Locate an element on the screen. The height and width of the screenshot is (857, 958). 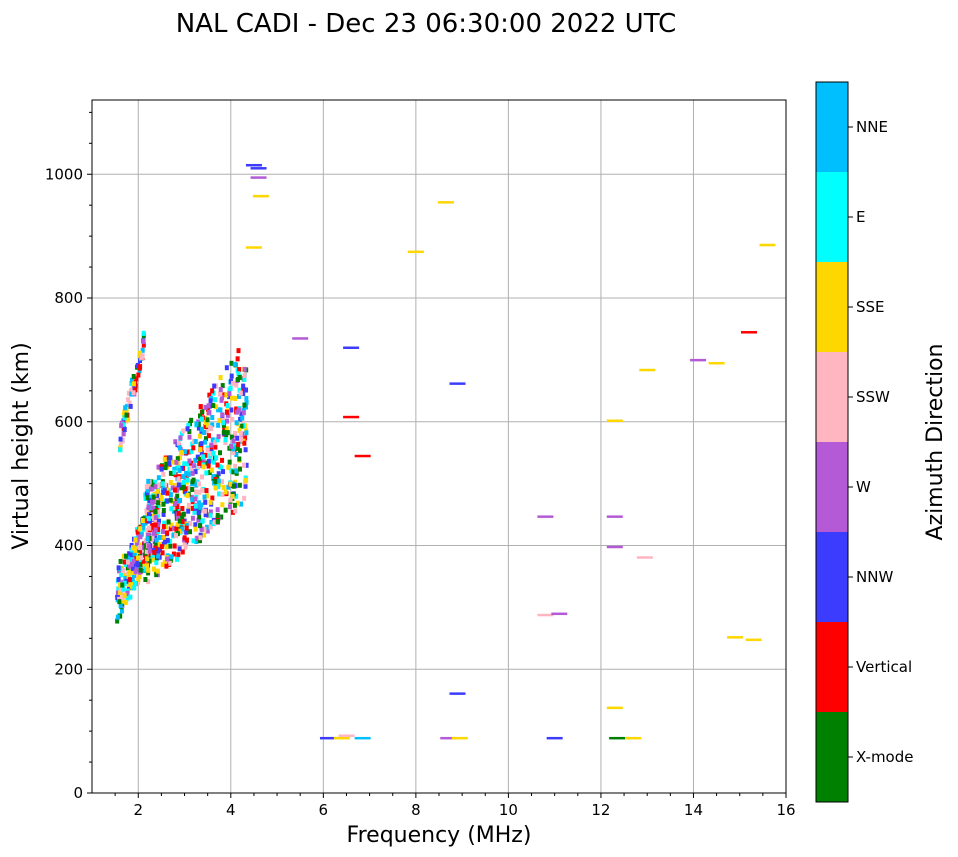
colorbar-segment is located at coordinates (832, 757).